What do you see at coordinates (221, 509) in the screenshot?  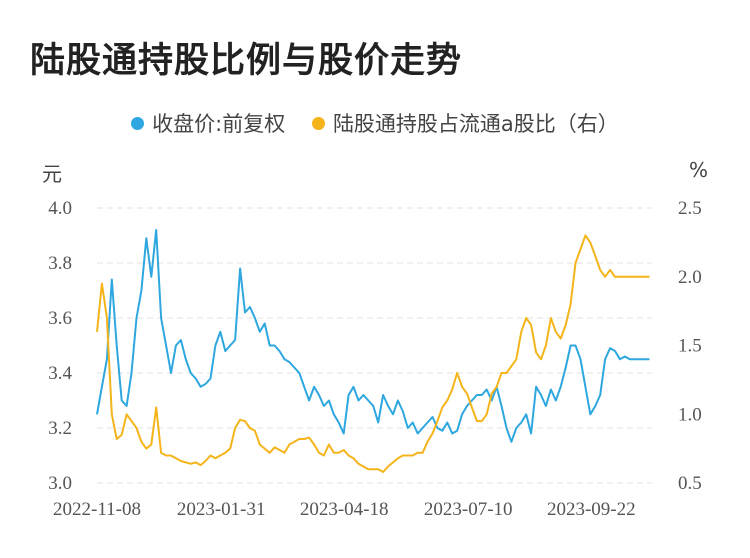 I see `x-tick-label: 2023-01-31` at bounding box center [221, 509].